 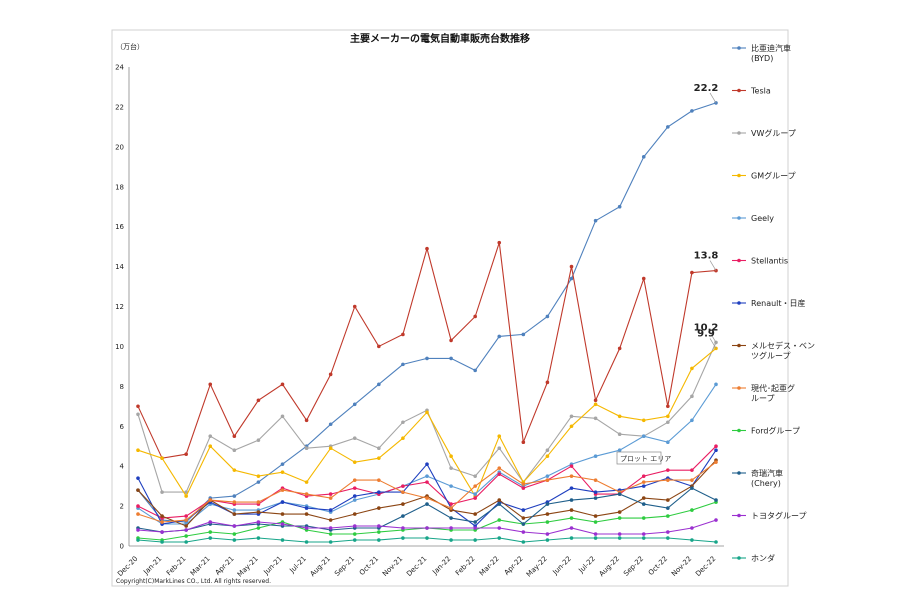 What do you see at coordinates (783, 351) in the screenshot?
I see `legend-entry: メルセデス・ベンツグループ` at bounding box center [783, 351].